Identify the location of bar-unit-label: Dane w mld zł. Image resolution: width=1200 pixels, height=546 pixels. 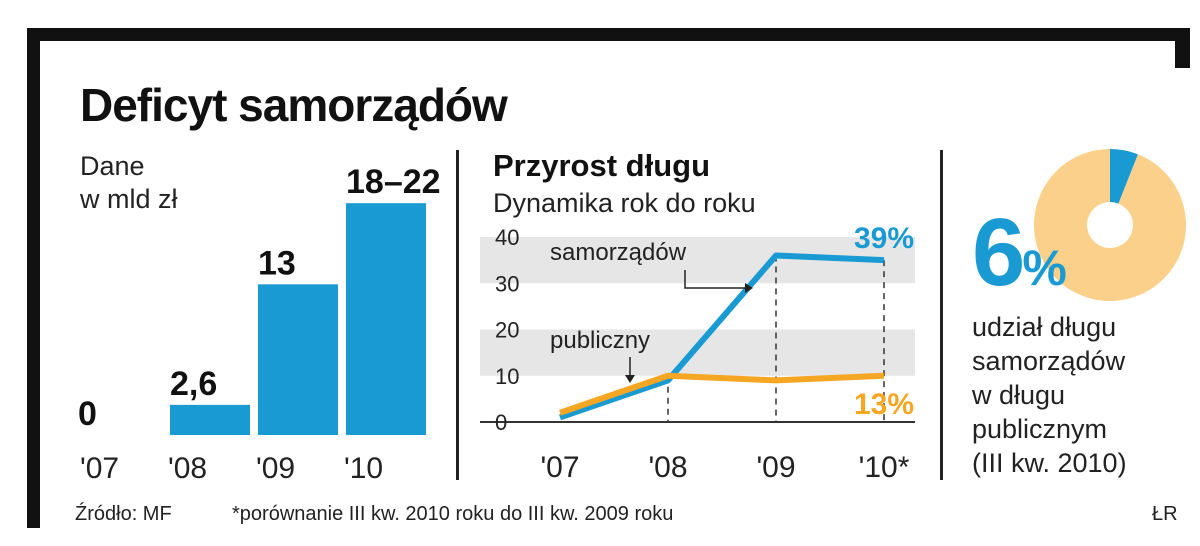
(129, 183).